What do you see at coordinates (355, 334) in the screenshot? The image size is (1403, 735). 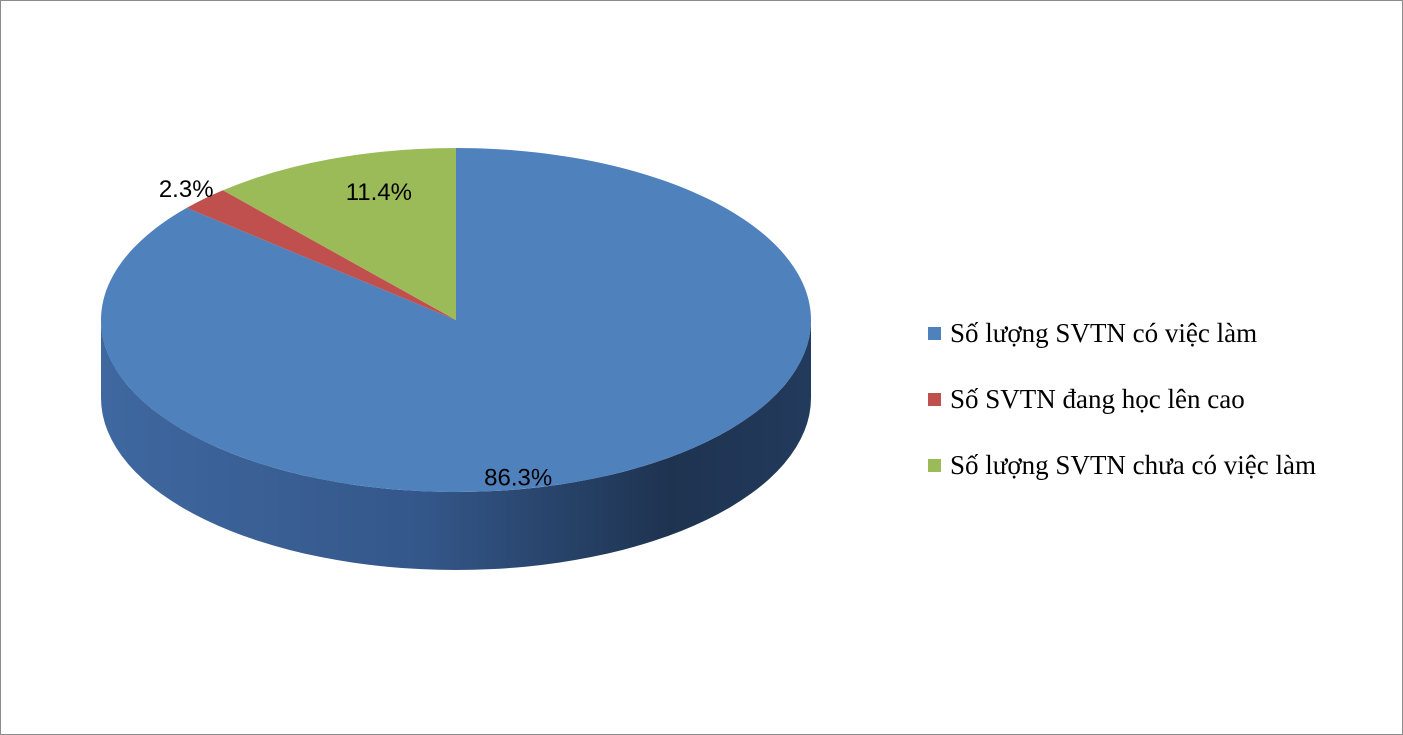 I see `pie-label-layer: 86.3% 2.3% 11.4%` at bounding box center [355, 334].